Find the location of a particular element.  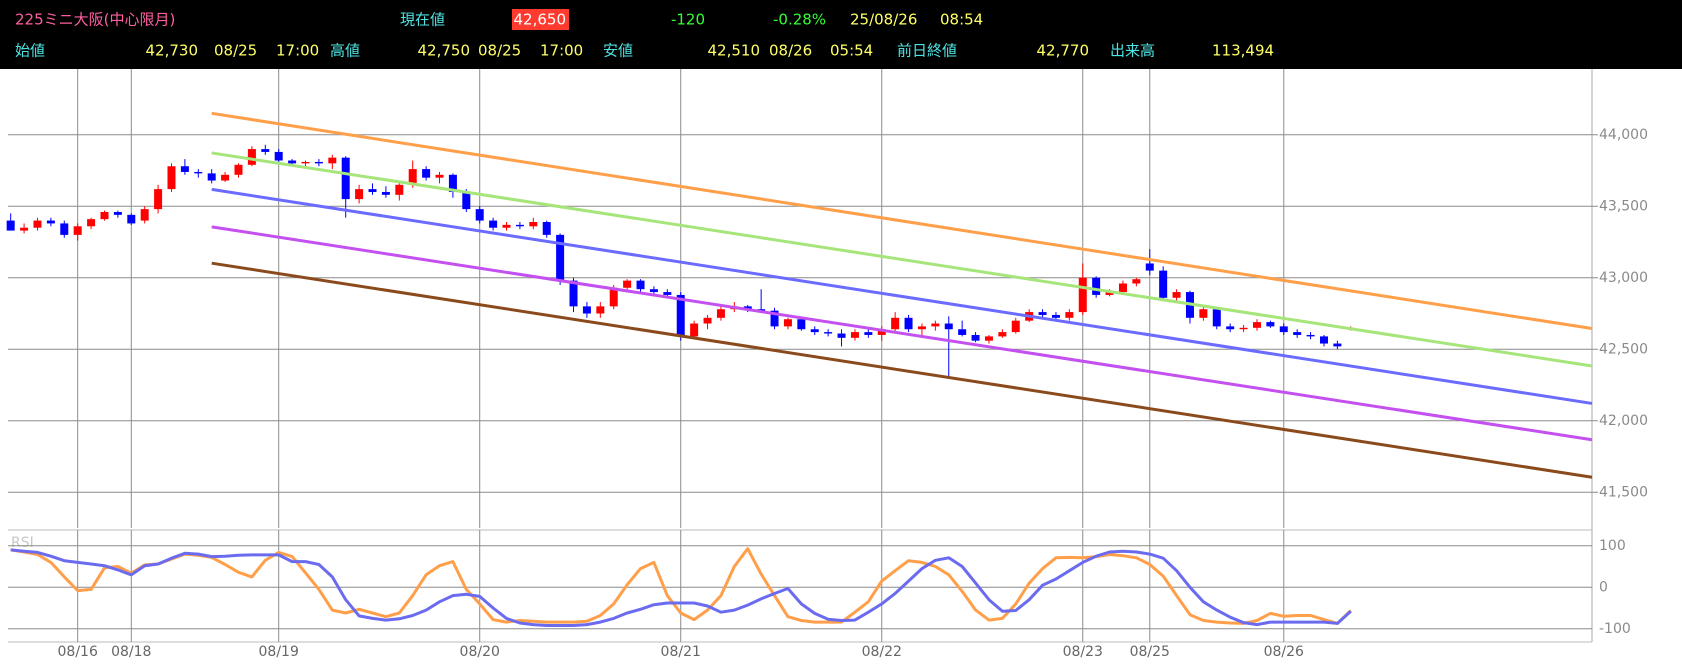

x-tick-label: 08/26 is located at coordinates (1284, 652).